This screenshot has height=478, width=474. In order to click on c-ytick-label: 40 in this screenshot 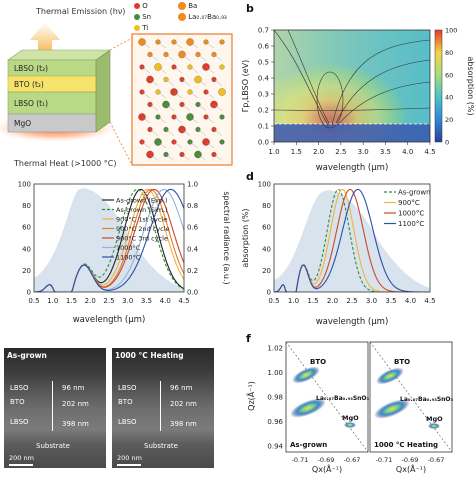, I will do `click(26, 249)`.